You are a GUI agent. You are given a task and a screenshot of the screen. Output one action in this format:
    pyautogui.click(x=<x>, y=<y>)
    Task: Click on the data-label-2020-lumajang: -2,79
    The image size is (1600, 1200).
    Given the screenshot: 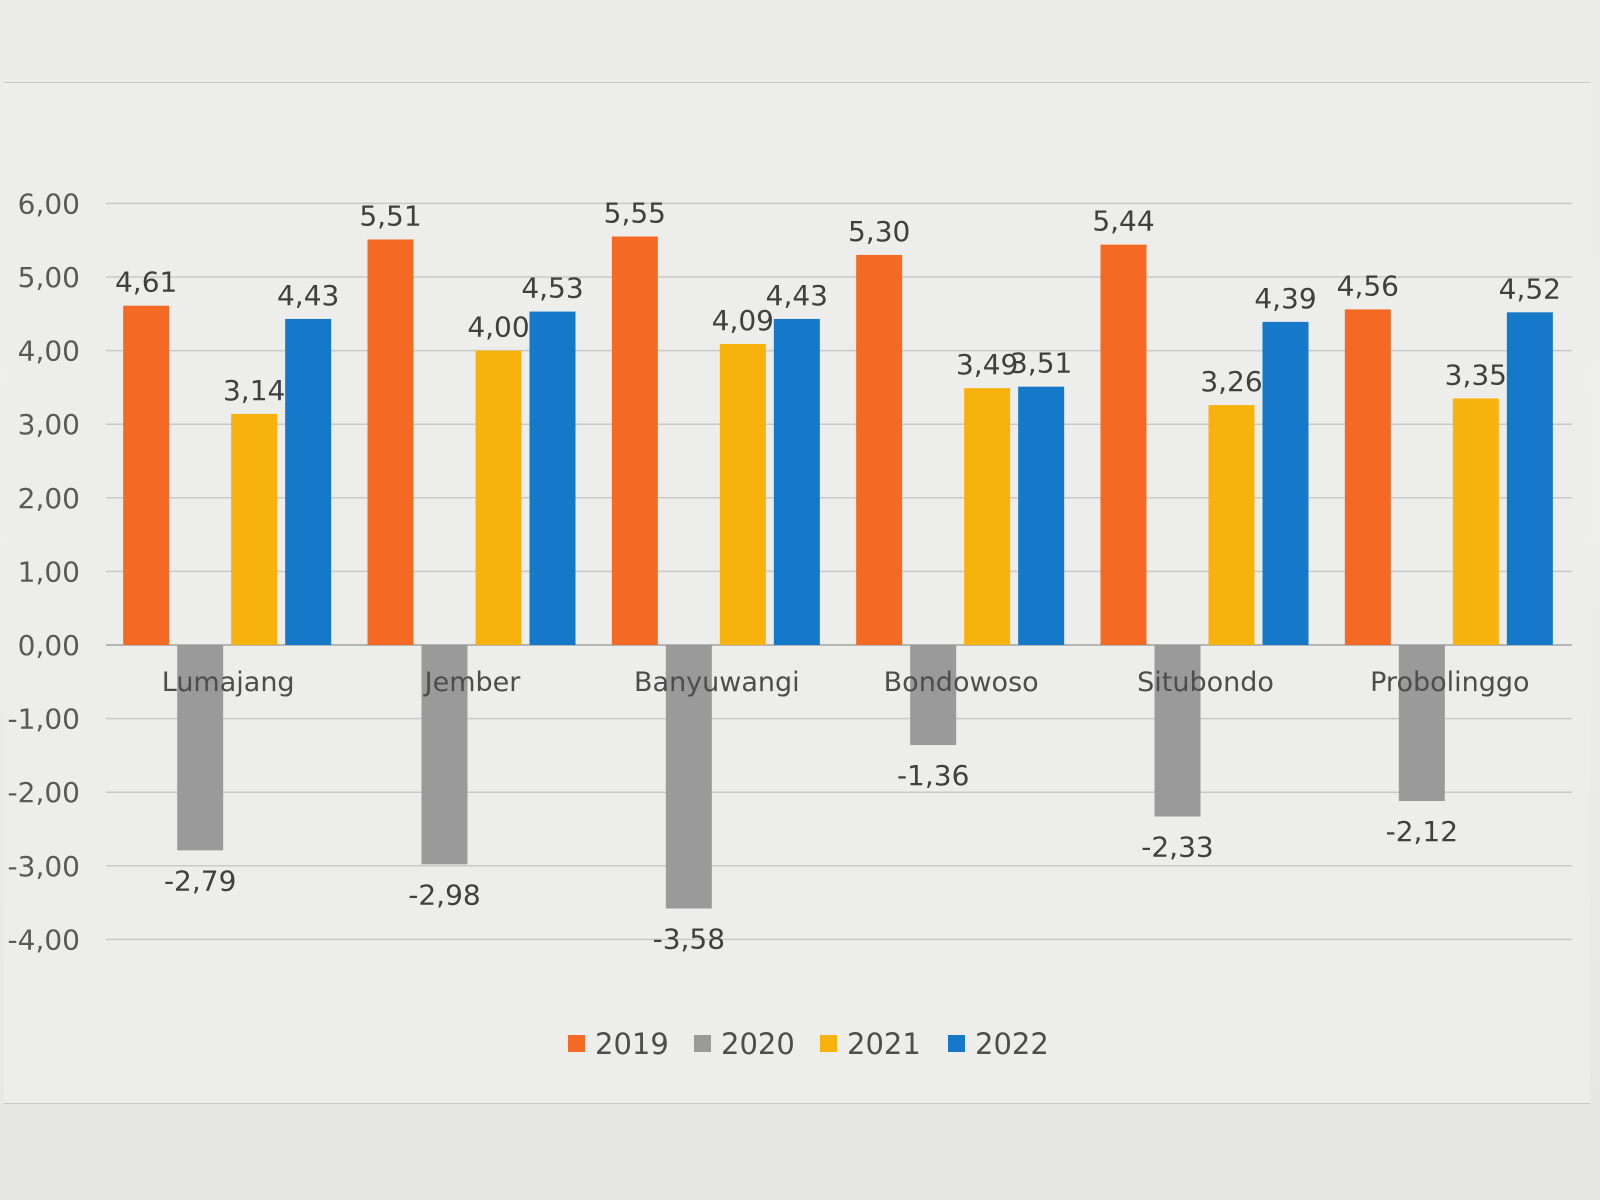 What is the action you would take?
    pyautogui.click(x=200, y=880)
    